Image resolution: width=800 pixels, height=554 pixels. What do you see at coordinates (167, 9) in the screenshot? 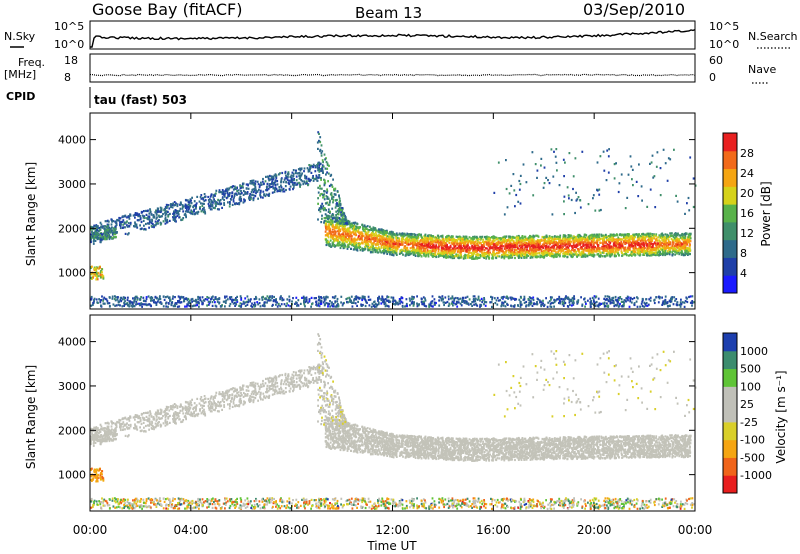
I see `station-title: Goose Bay (fitACF)` at bounding box center [167, 9].